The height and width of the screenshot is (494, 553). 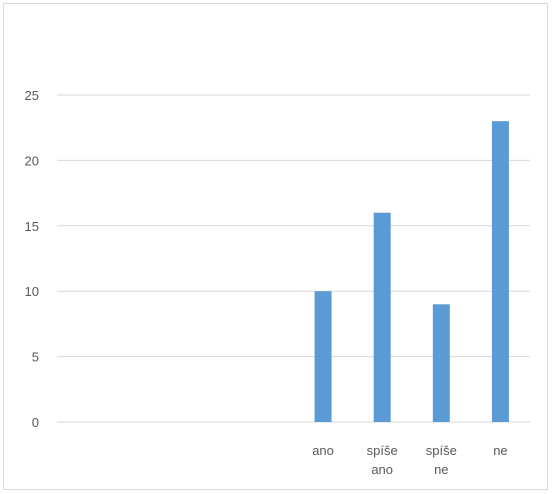 What do you see at coordinates (32, 160) in the screenshot?
I see `y-tick-label-20: 20` at bounding box center [32, 160].